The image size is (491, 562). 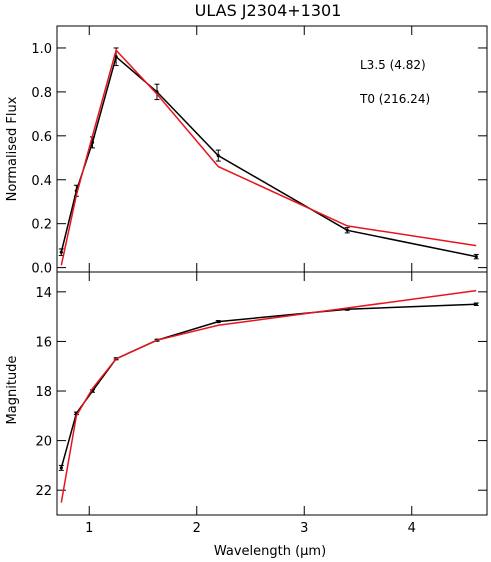 I want to click on top-y-tick-label: 1.0, so click(x=41, y=49).